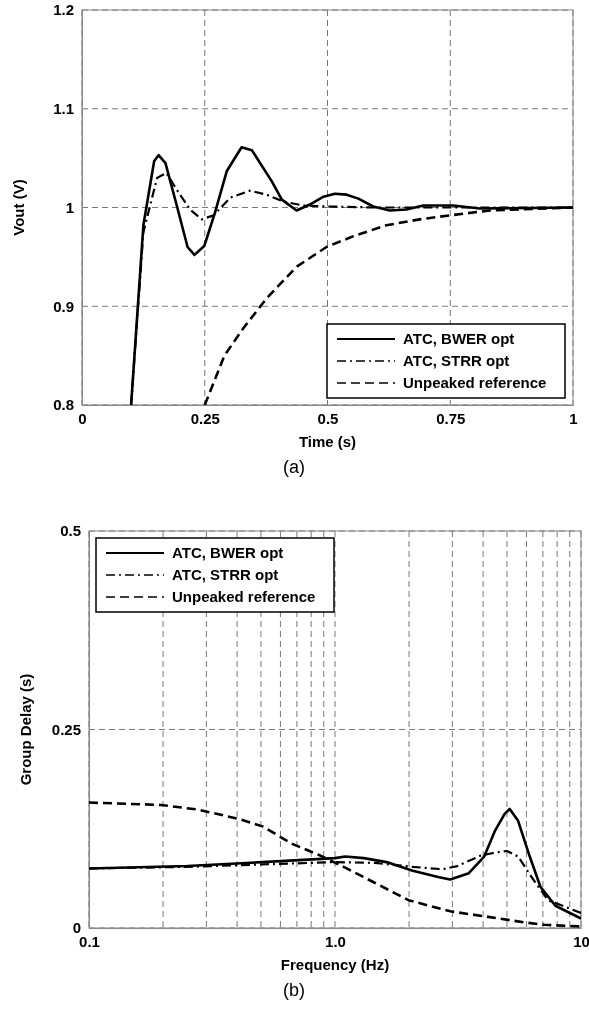 This screenshot has width=589, height=1029. I want to click on y-axis-title: Vout (V), so click(18, 207).